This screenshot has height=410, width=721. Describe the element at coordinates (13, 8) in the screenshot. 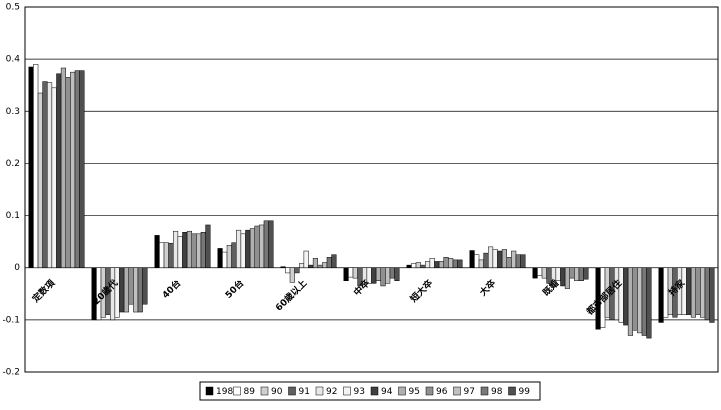

I see `y-tick-label: 0.5` at that location.